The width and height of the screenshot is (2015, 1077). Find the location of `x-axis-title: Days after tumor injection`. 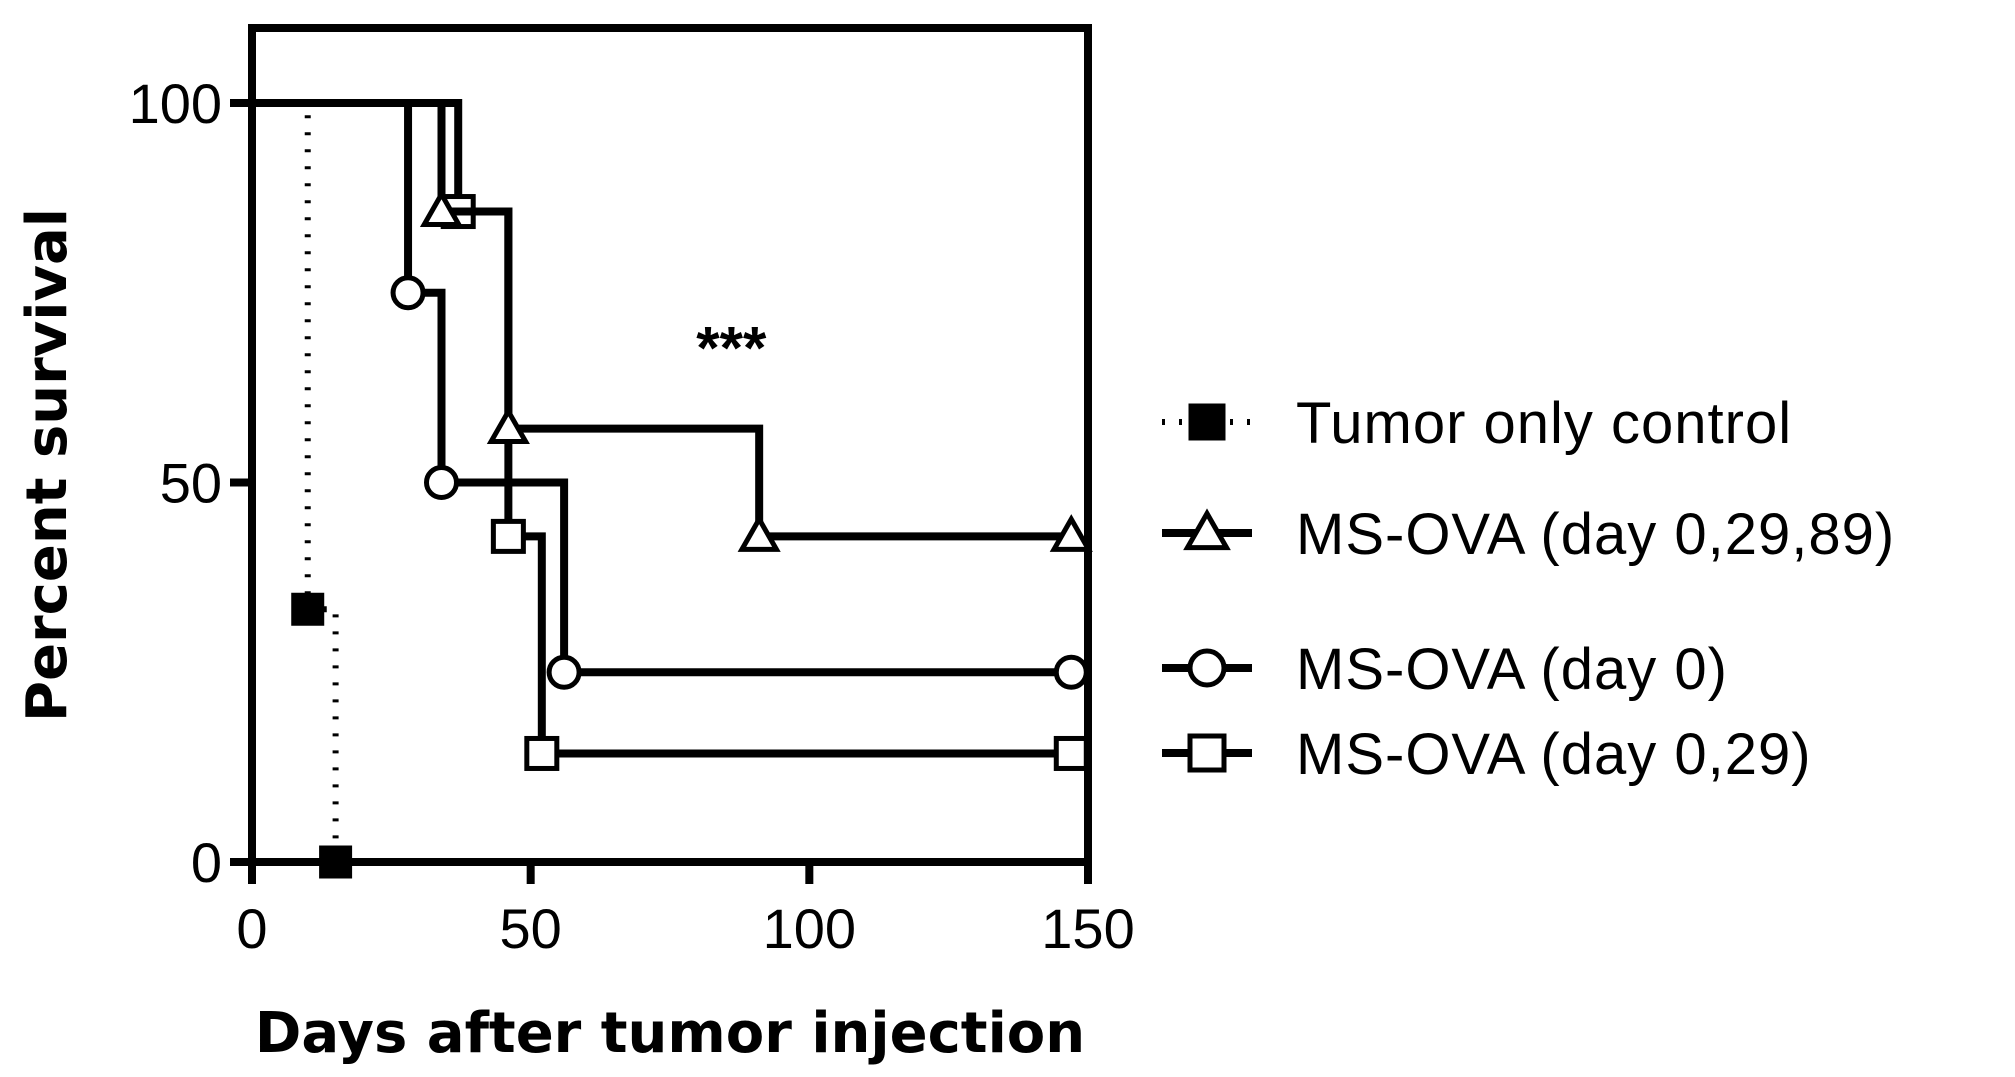

x-axis-title: Days after tumor injection is located at coordinates (670, 1033).